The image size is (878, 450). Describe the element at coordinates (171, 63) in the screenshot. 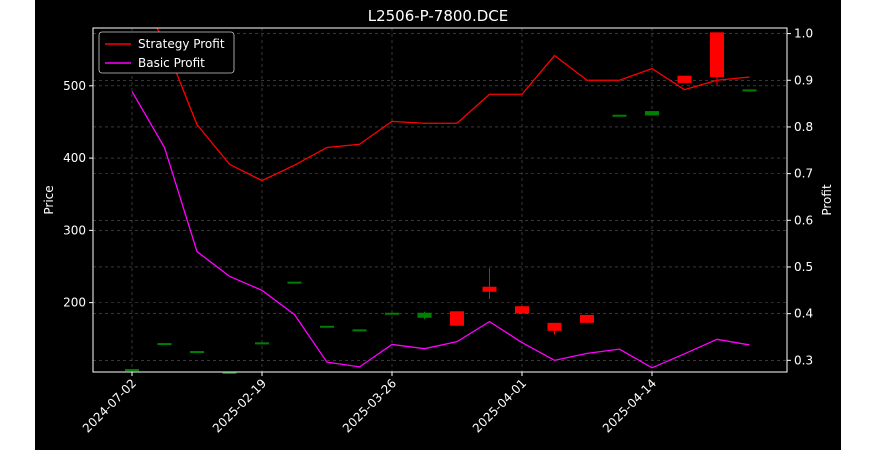

I see `legend-label-basic: Basic Profit` at that location.